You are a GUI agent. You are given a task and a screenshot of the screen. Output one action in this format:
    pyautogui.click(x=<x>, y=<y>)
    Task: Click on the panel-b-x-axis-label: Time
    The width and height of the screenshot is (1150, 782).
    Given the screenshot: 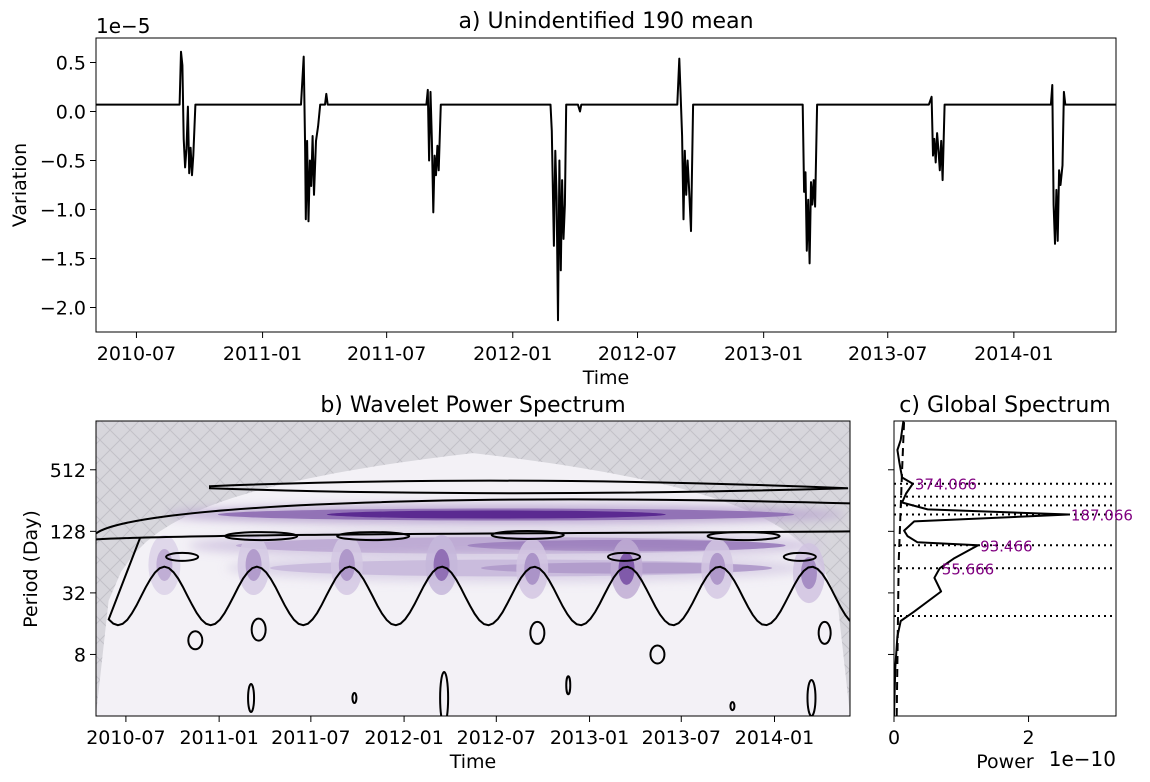 What is the action you would take?
    pyautogui.click(x=473, y=762)
    